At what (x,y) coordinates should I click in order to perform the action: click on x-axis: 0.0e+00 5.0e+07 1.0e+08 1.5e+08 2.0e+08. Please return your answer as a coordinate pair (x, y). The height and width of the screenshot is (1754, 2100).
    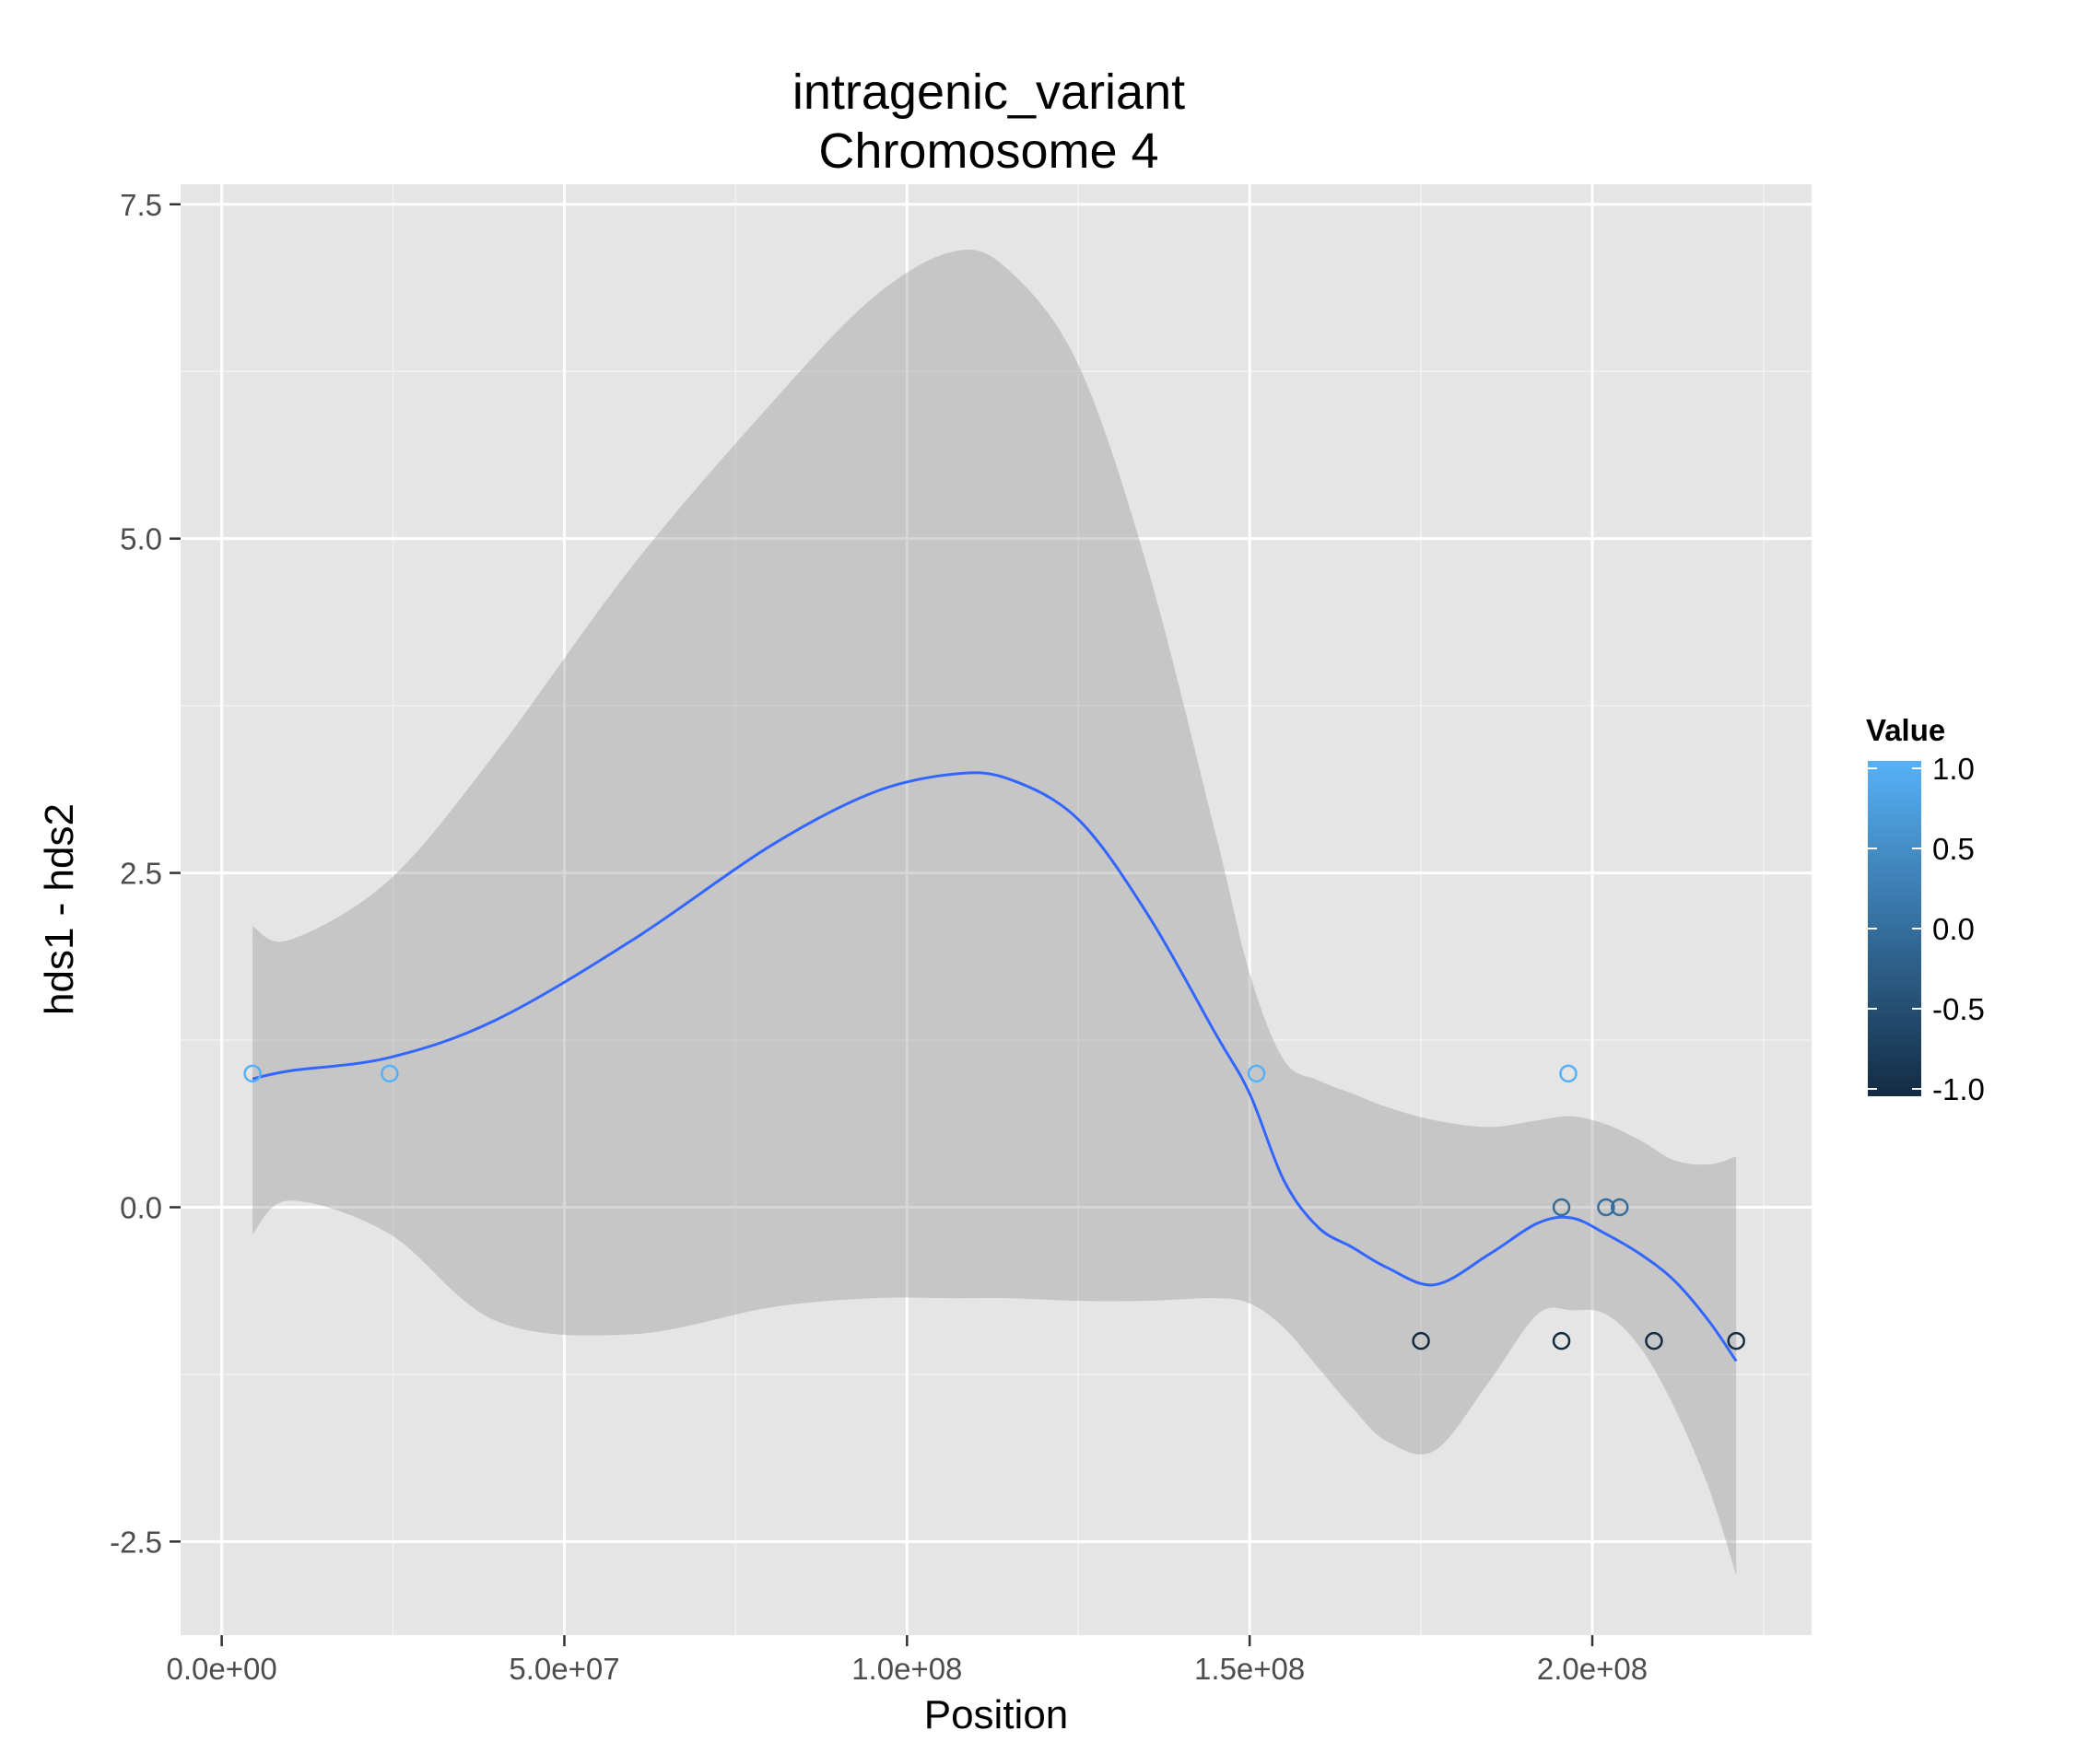
    Looking at the image, I should click on (908, 1660).